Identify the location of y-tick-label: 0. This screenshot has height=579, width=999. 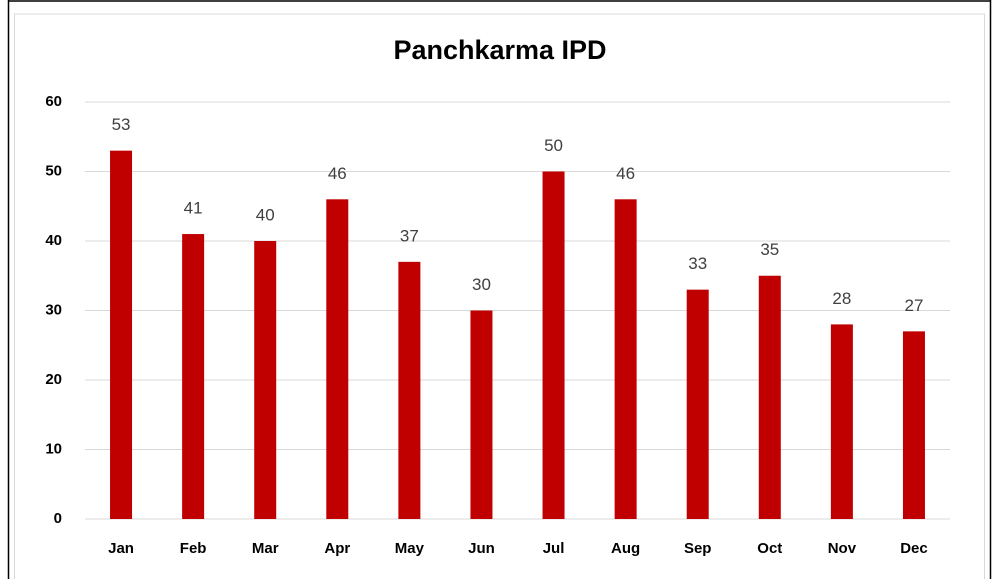
(58, 518).